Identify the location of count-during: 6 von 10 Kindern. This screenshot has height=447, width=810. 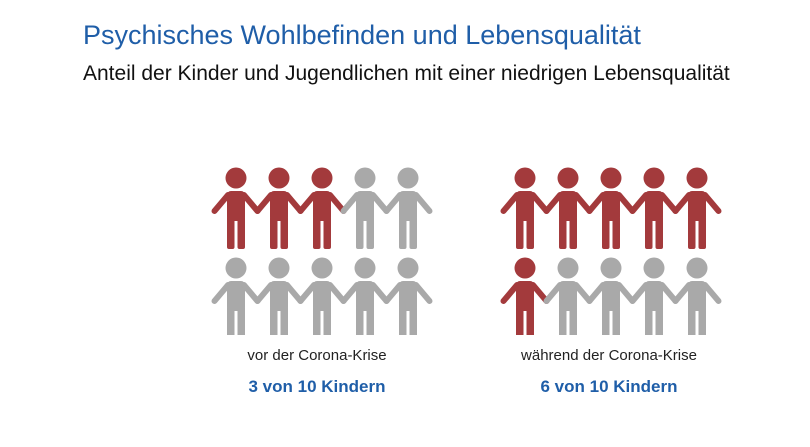
(609, 386).